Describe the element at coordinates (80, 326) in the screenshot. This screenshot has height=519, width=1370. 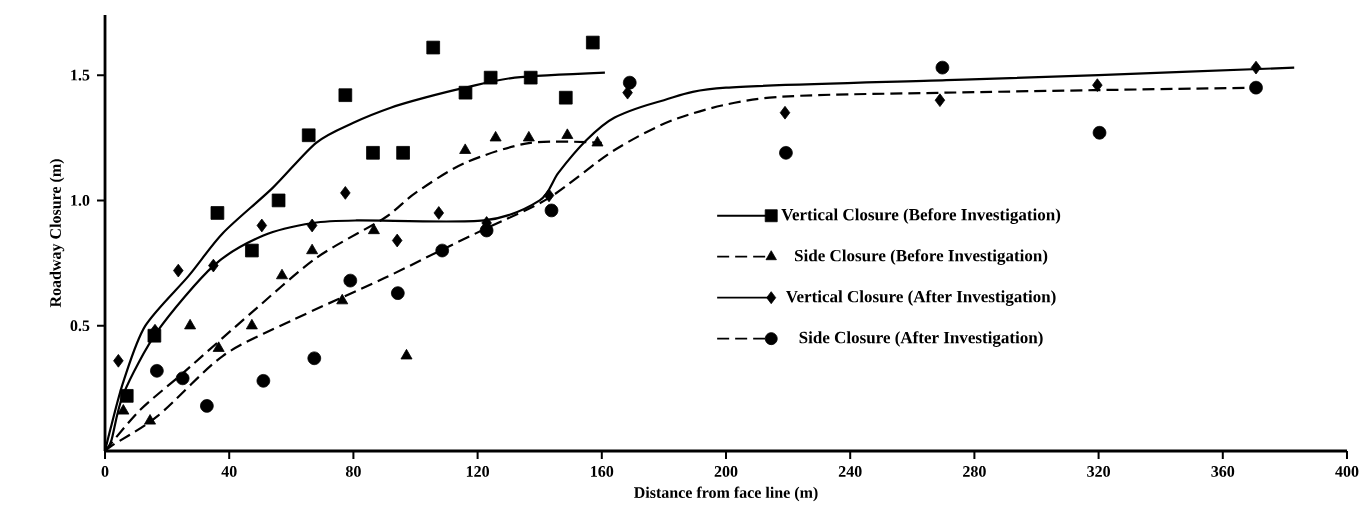
I see `y-tick-label: 0.5` at that location.